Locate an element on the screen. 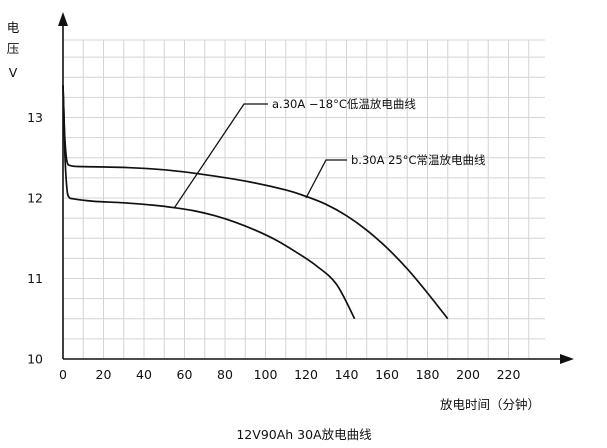 The image size is (607, 448). x-tick-label: 40 is located at coordinates (144, 374).